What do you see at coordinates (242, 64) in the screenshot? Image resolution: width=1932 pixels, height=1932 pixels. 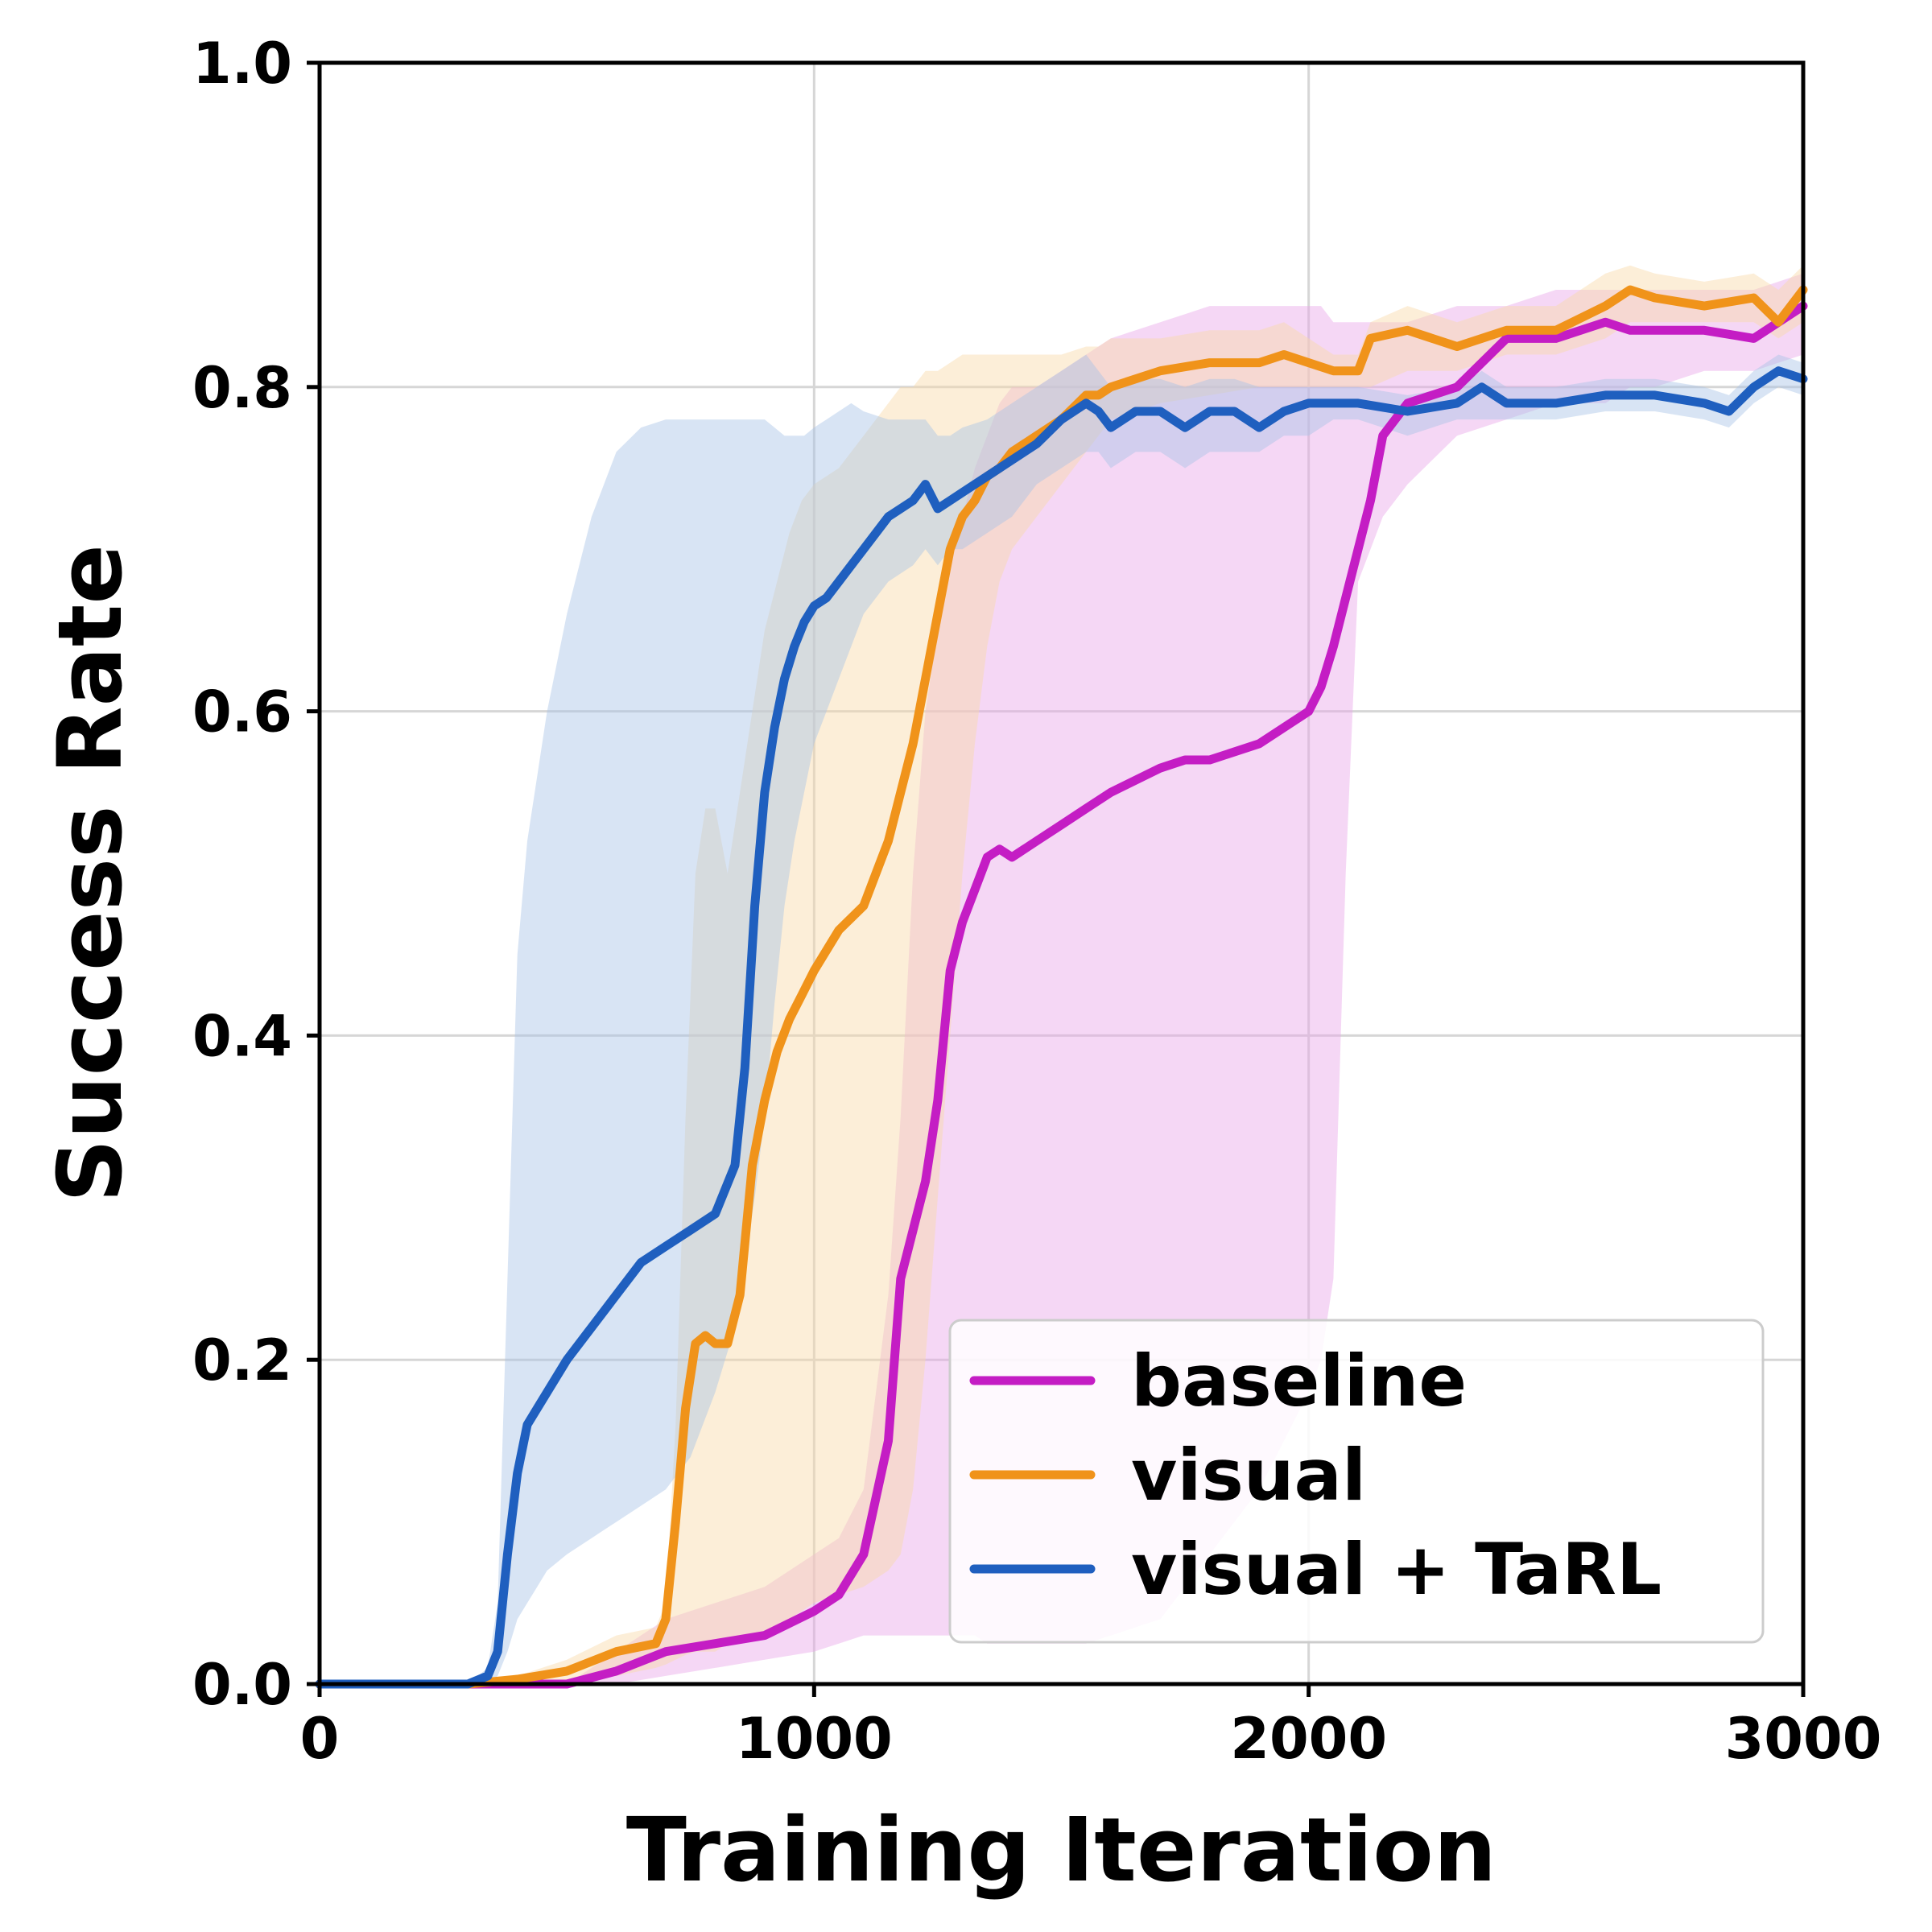 I see `y-tick-label-5: 1.0` at bounding box center [242, 64].